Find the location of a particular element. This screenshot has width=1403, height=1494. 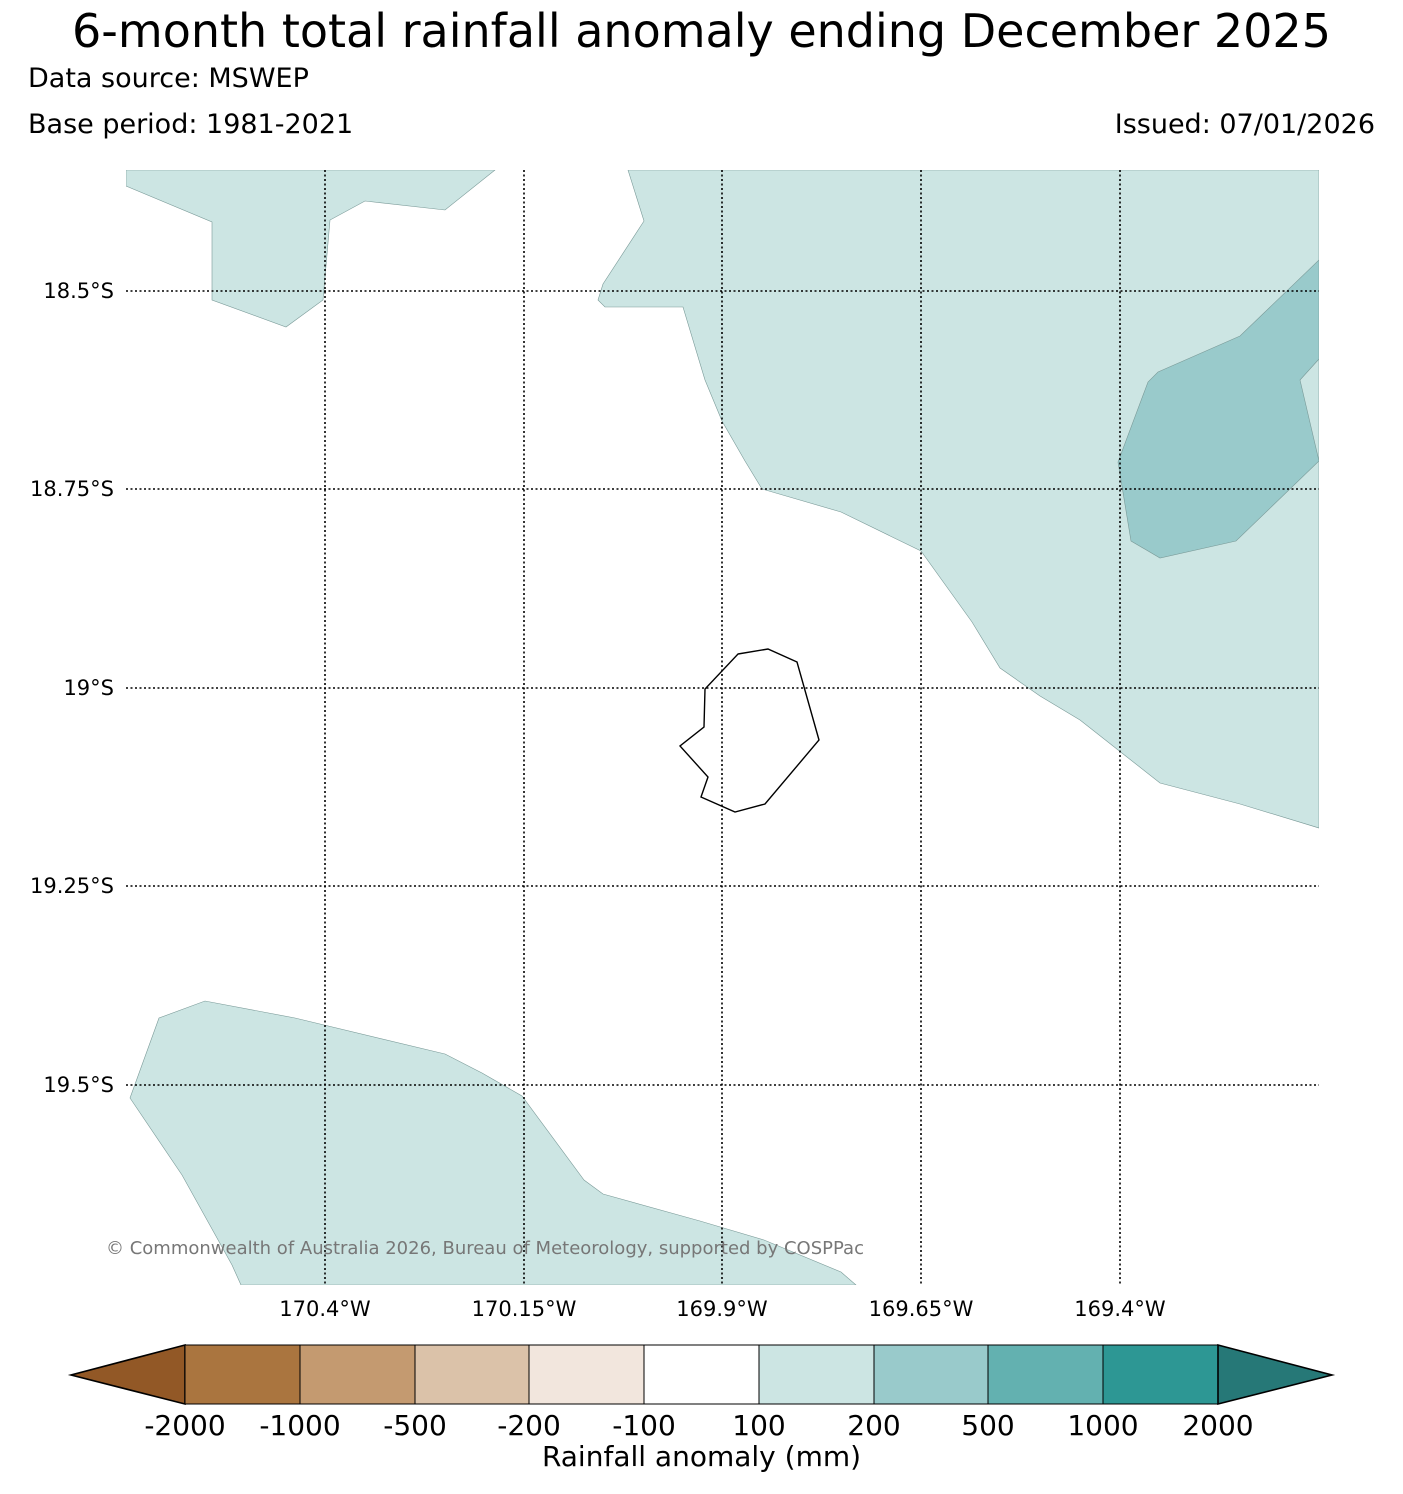

issued-date: Issued: 07/01/2026 is located at coordinates (1244, 124).